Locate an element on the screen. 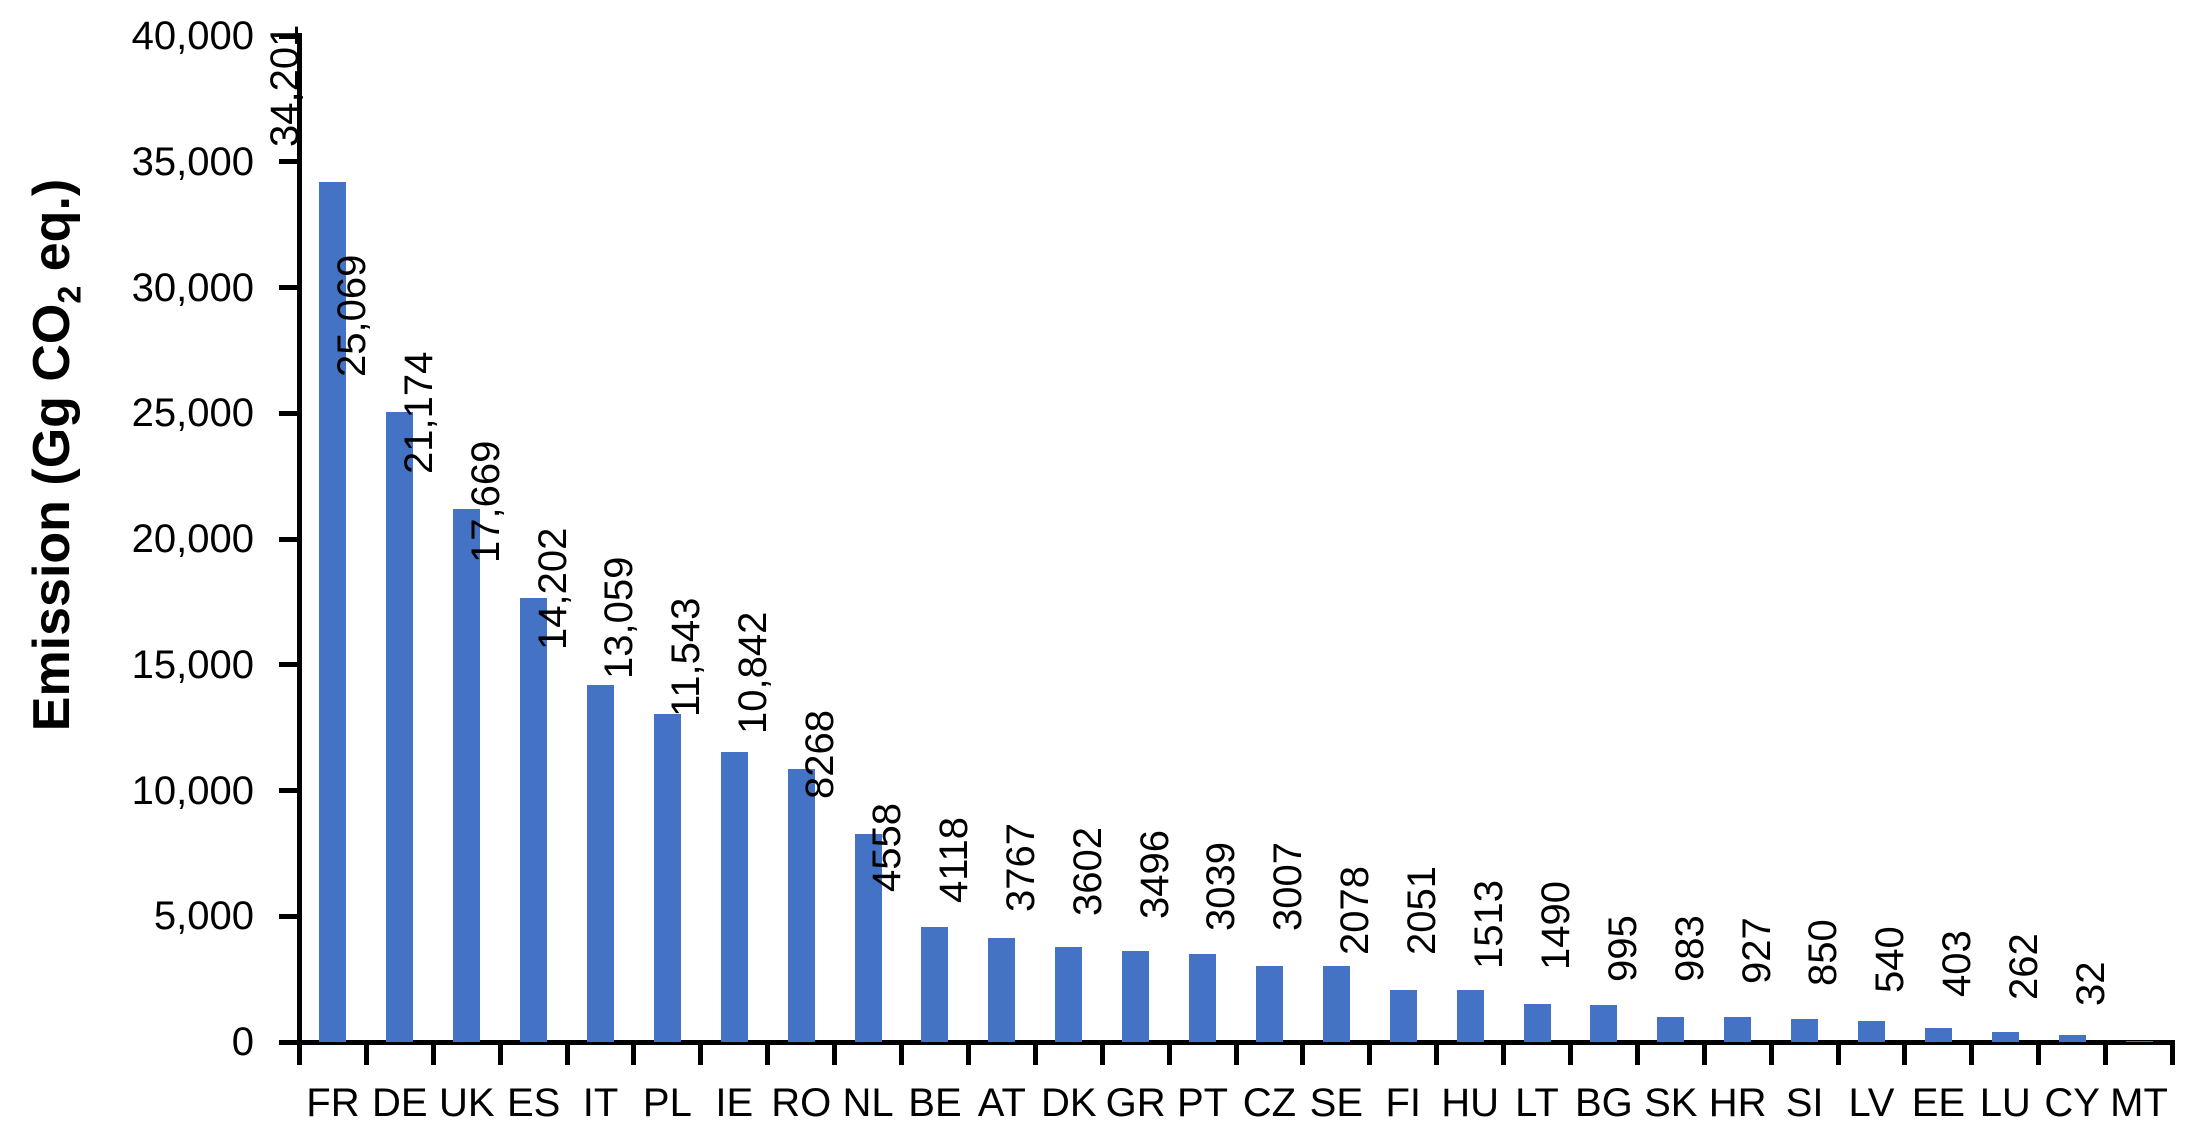 This screenshot has height=1143, width=2190. x-axis-label-ro: RO is located at coordinates (801, 1103).